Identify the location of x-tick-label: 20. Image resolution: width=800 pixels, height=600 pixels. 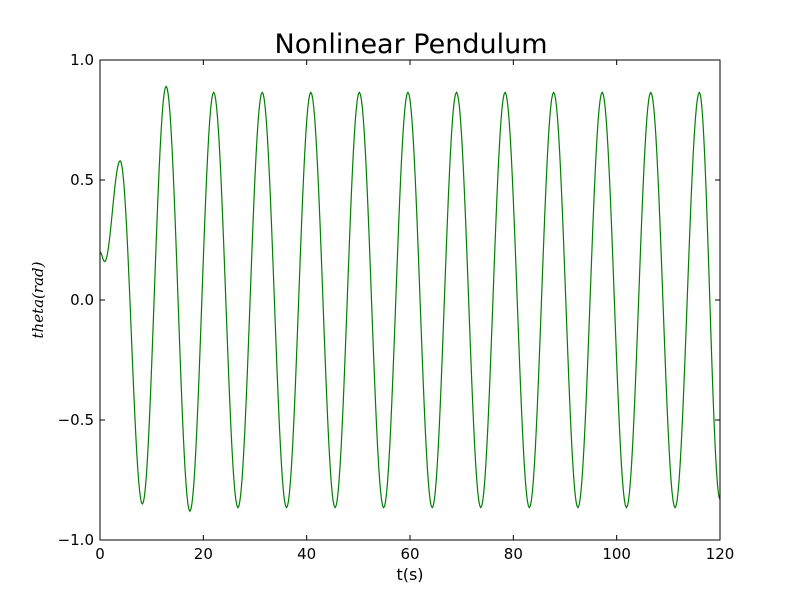
(203, 554).